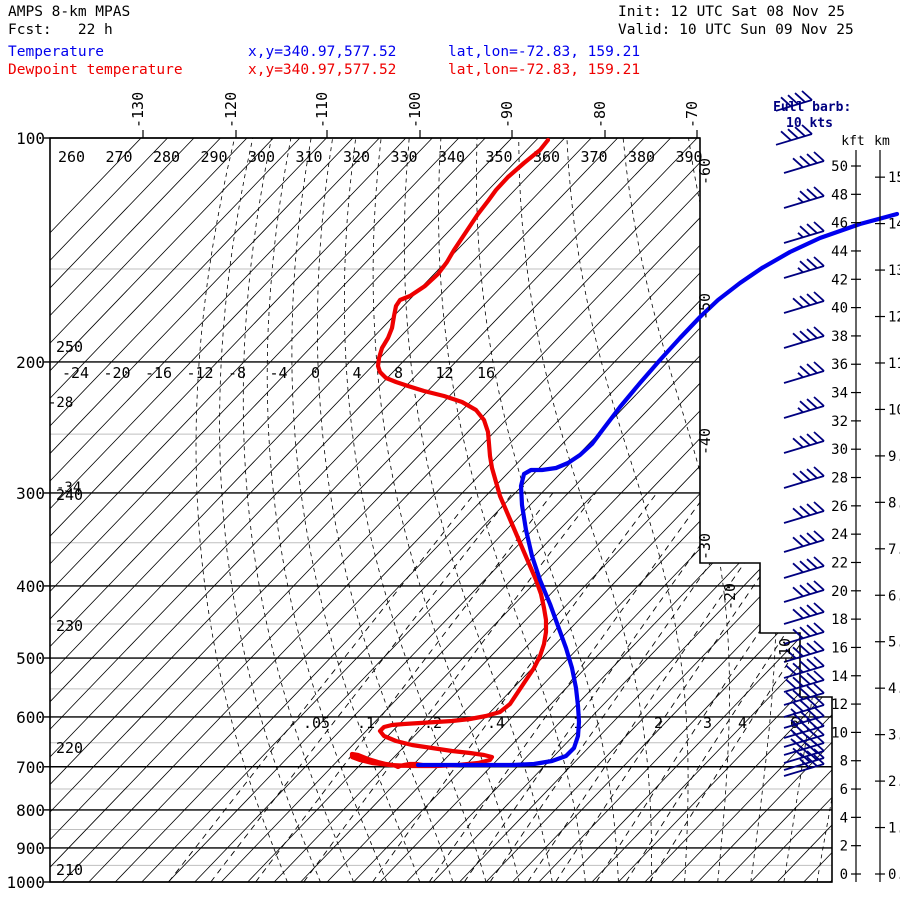 This screenshot has width=900, height=900. Describe the element at coordinates (60, 403) in the screenshot. I see `svg-text: -28` at that location.